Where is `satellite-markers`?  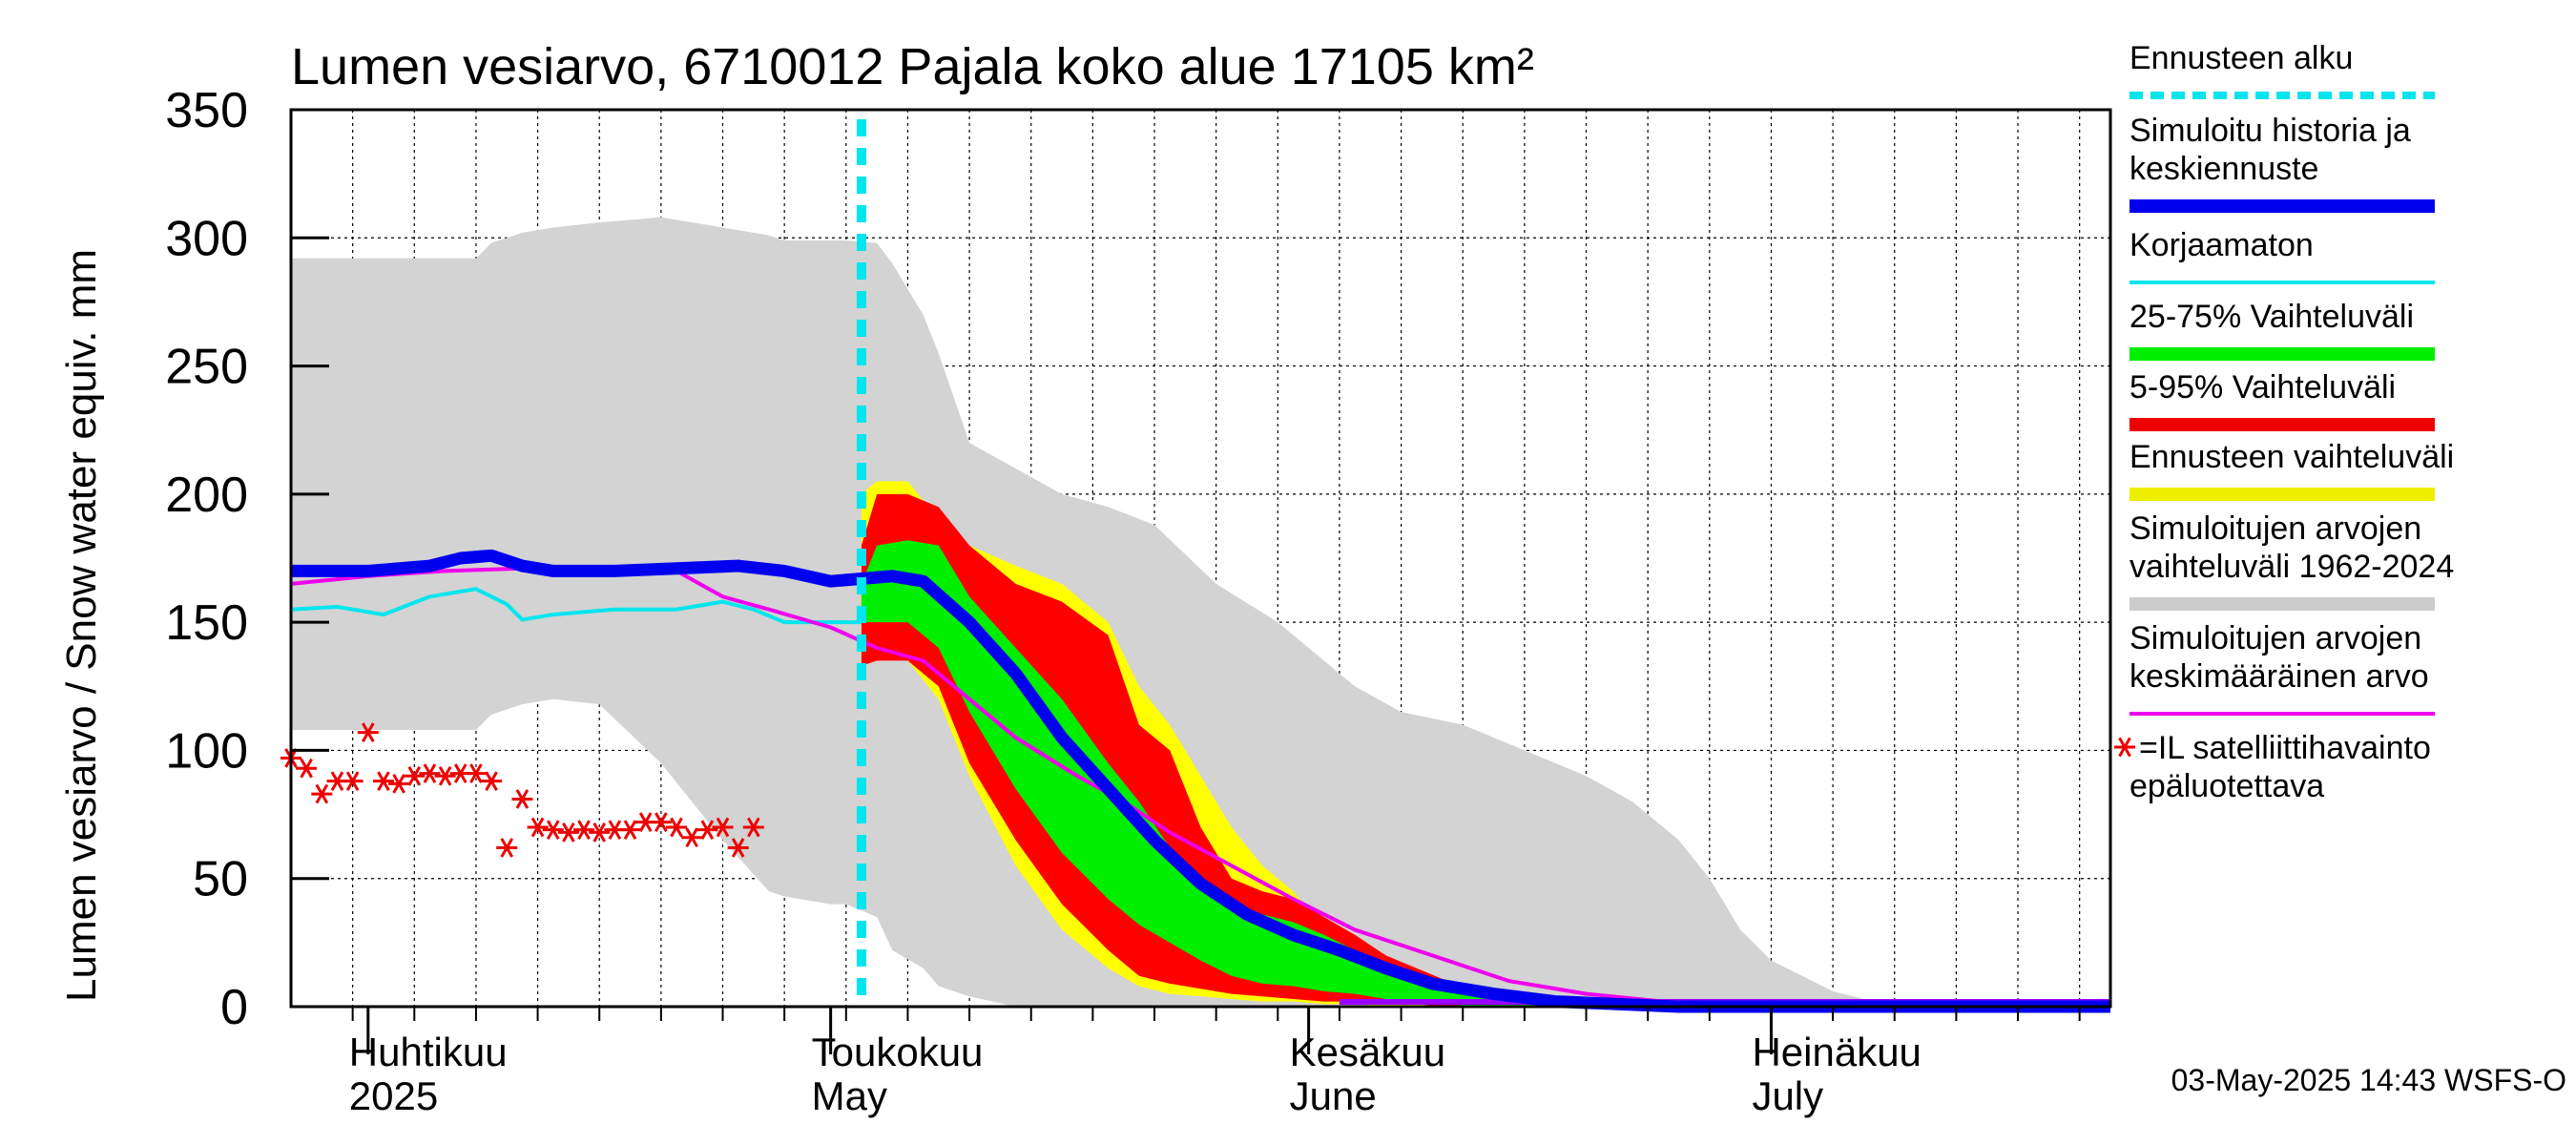
satellite-markers is located at coordinates (522, 790).